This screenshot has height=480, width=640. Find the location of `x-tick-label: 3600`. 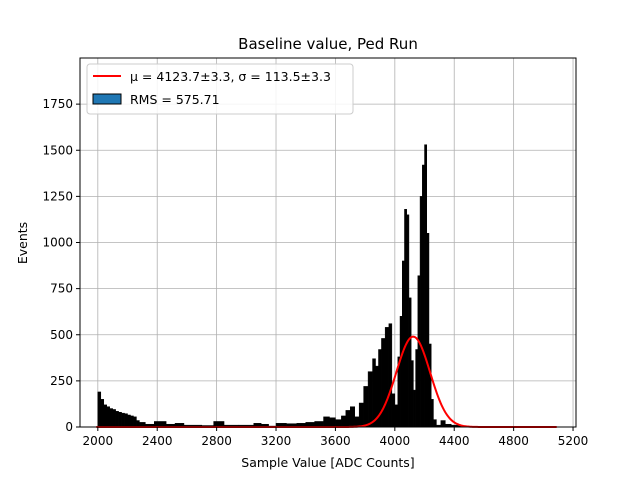

x-tick-label: 3600 is located at coordinates (335, 441).